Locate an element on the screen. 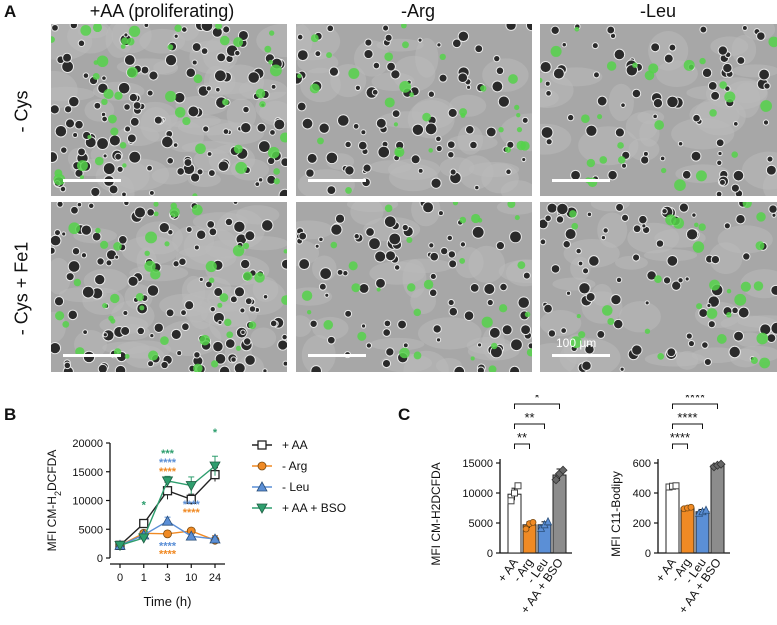 Image resolution: width=777 pixels, height=625 pixels. significance-label: ** is located at coordinates (529, 417).